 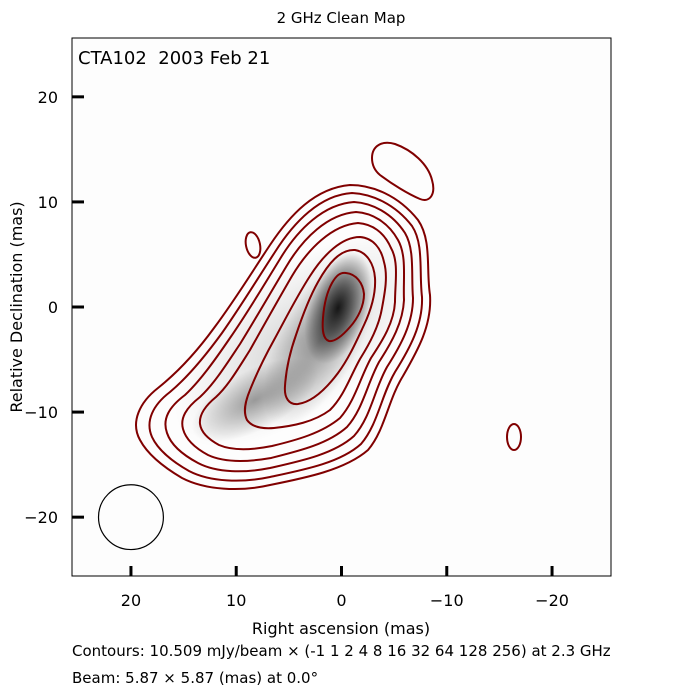 I want to click on x-tick-label: −10, so click(x=447, y=600).